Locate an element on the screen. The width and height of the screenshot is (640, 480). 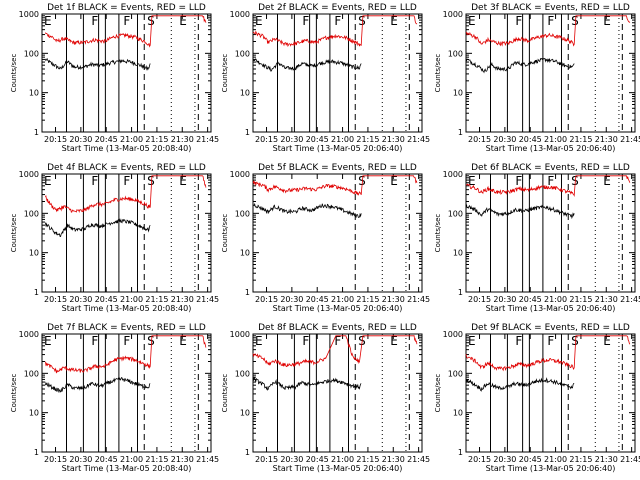
x-axis-label: Start Time (13-Mar-05 20:08:40) is located at coordinates (127, 308).